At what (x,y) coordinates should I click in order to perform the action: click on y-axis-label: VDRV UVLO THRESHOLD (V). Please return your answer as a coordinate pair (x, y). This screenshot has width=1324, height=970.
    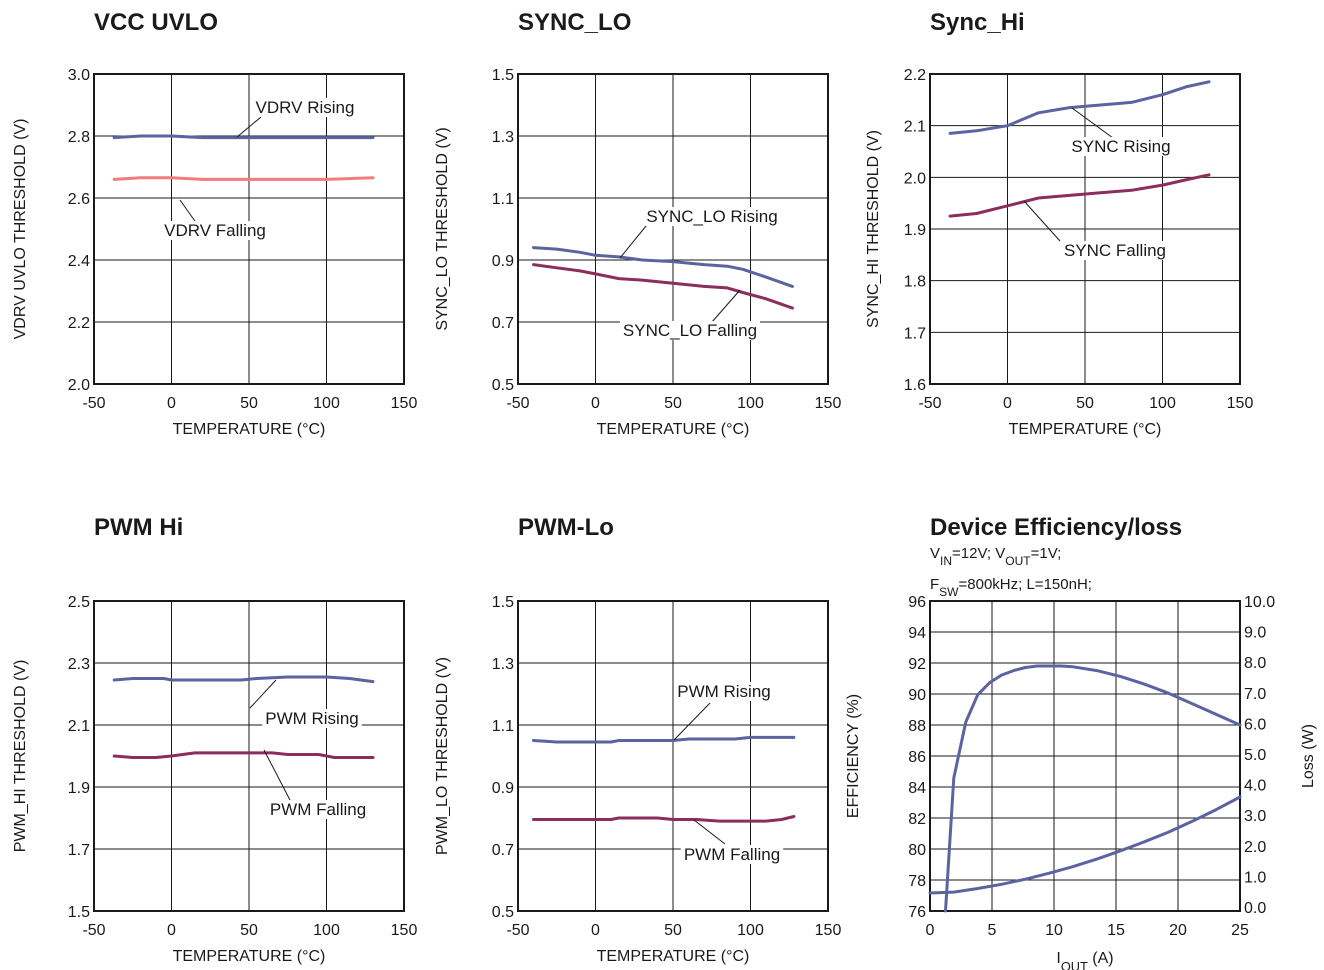
    Looking at the image, I should click on (20, 229).